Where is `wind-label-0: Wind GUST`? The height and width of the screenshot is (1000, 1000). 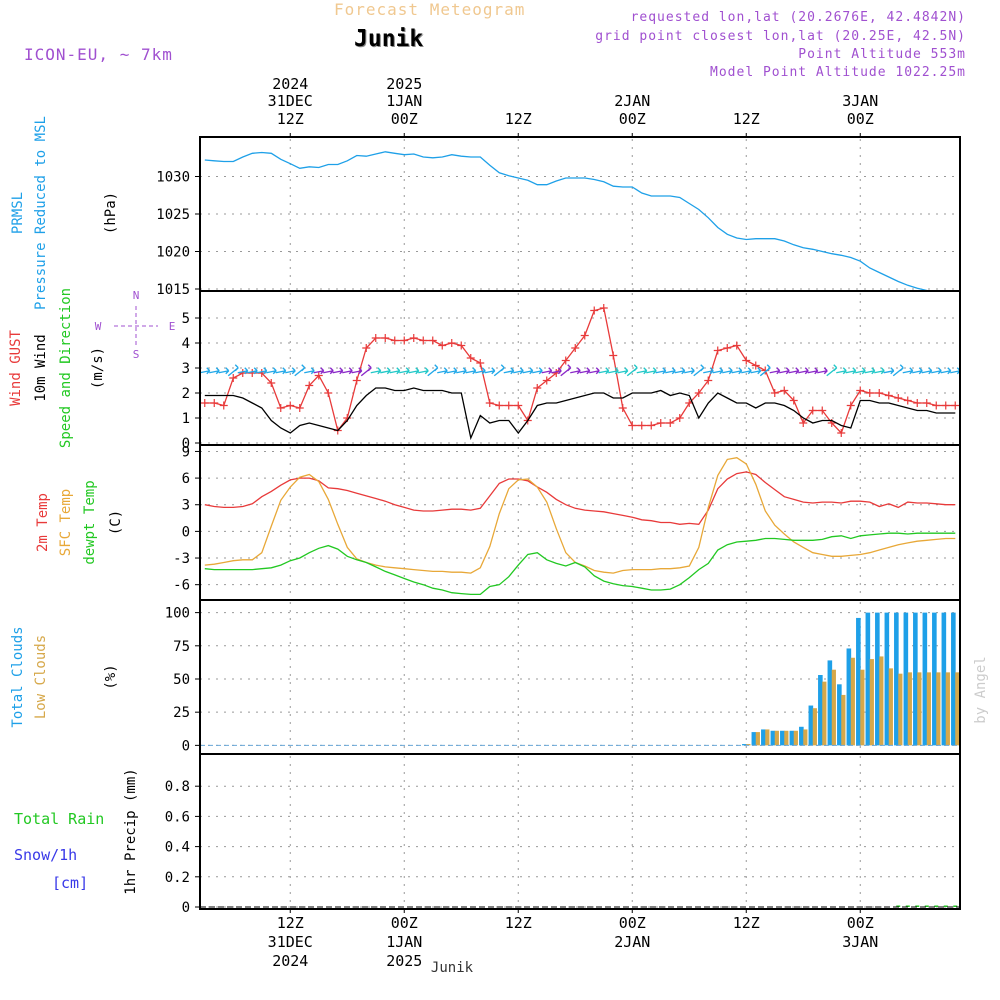 wind-label-0: Wind GUST is located at coordinates (16, 368).